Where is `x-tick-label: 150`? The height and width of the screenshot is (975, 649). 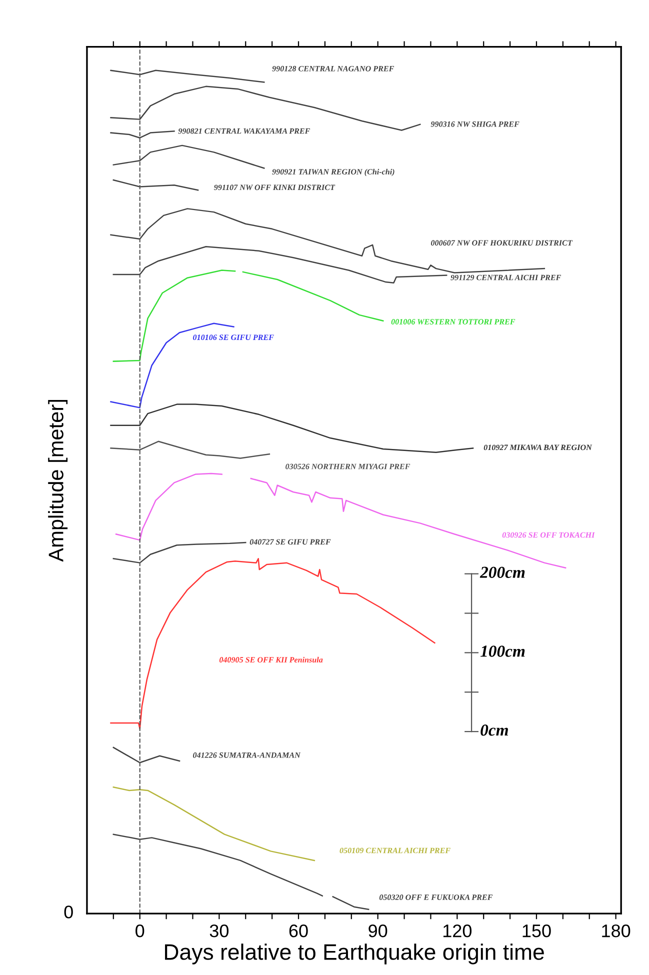 x-tick-label: 150 is located at coordinates (536, 931).